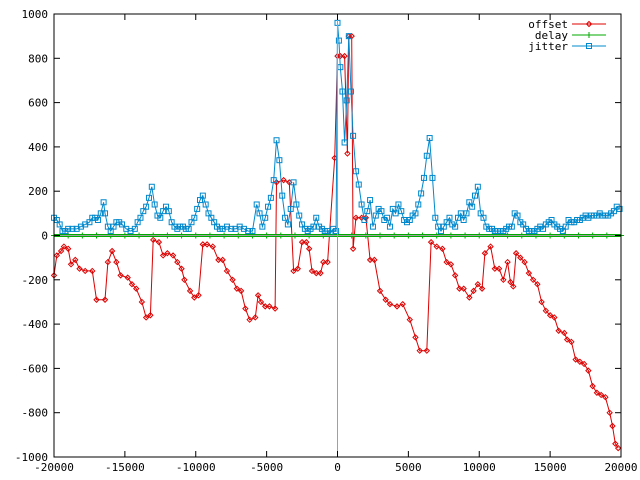 This screenshot has width=640, height=480. What do you see at coordinates (337, 467) in the screenshot?
I see `x-tick-label: 0` at bounding box center [337, 467].